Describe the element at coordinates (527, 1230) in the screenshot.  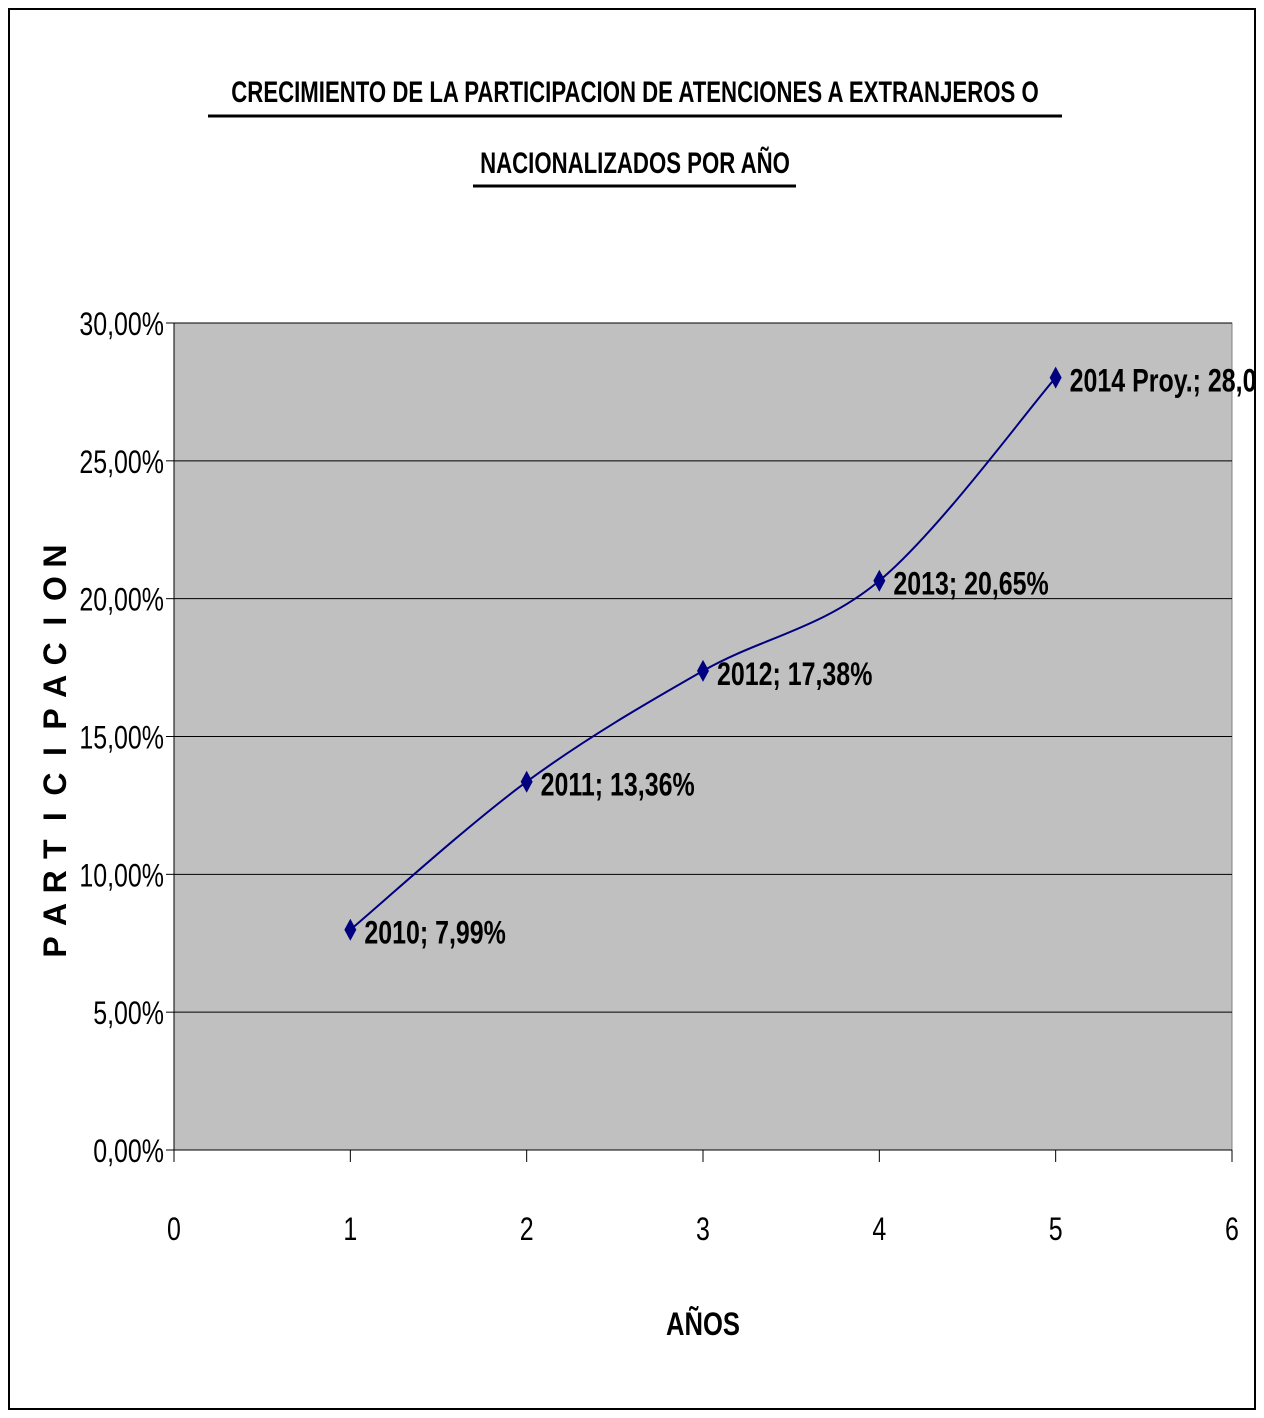
I see `x-tick-label: 2` at that location.